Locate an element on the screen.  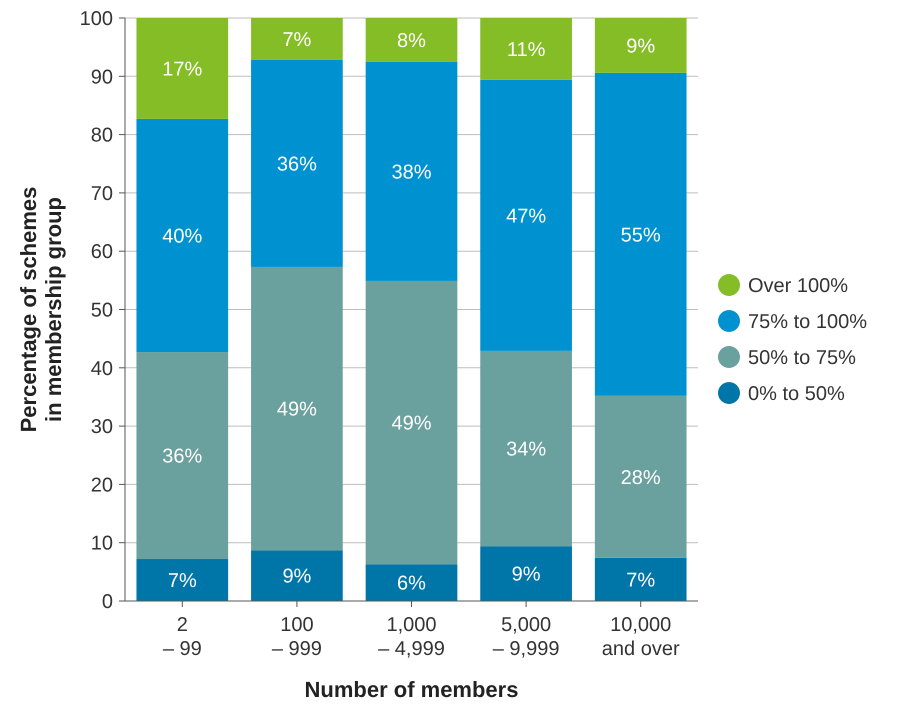
legend-label: Over 100% is located at coordinates (798, 286).